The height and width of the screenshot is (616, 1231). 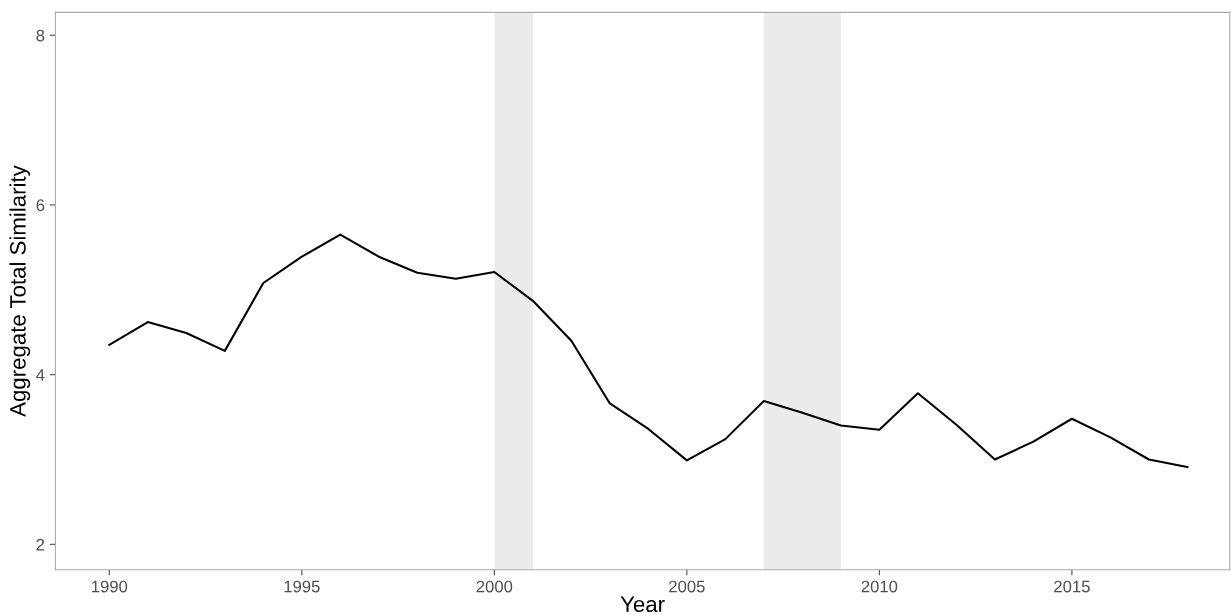 What do you see at coordinates (879, 586) in the screenshot?
I see `x-tick-label: 2010` at bounding box center [879, 586].